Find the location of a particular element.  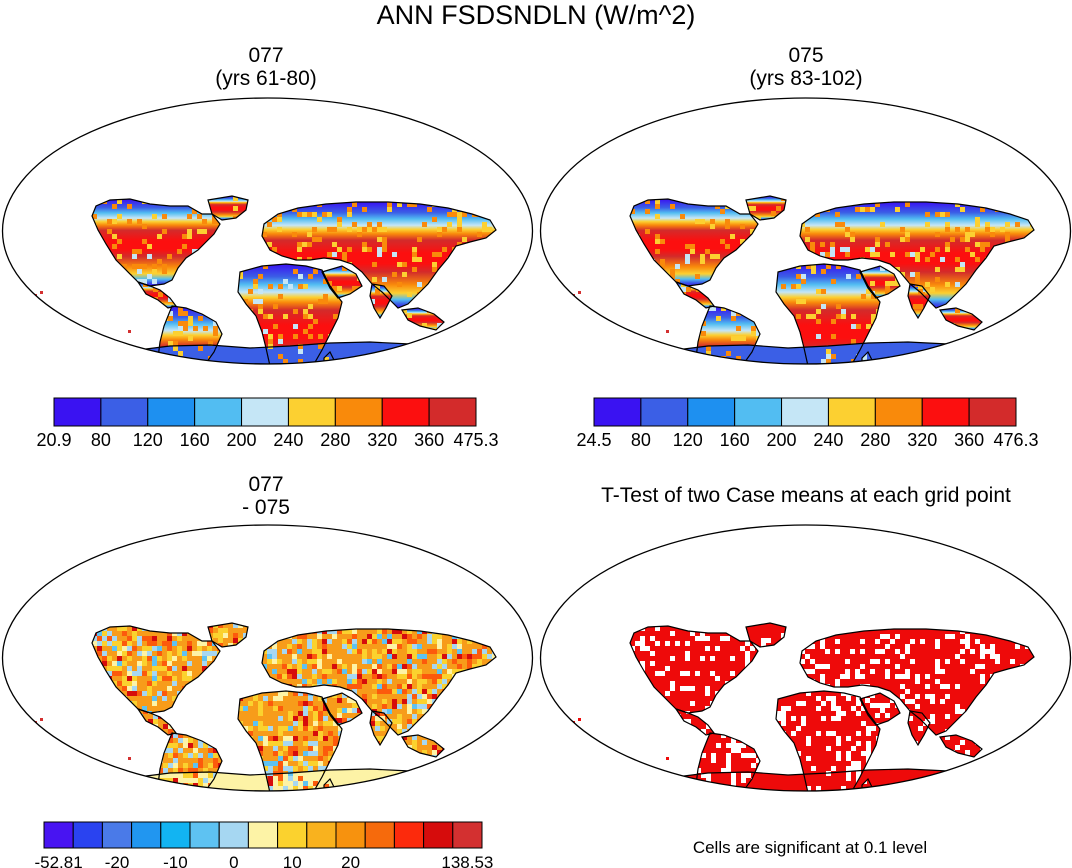

panel-3-title-line2: - 075 is located at coordinates (266, 507).